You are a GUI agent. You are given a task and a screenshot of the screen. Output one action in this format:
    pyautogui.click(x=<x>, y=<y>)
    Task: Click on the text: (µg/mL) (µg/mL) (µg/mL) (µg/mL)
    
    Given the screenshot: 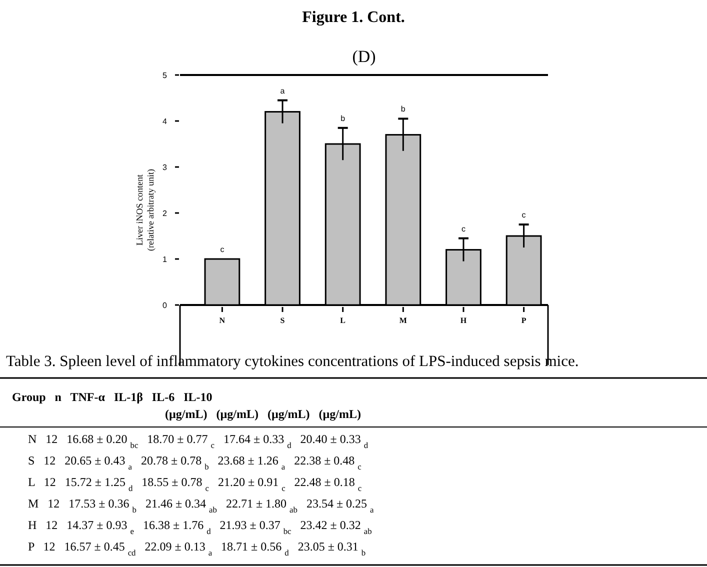 What is the action you would take?
    pyautogui.click(x=263, y=414)
    